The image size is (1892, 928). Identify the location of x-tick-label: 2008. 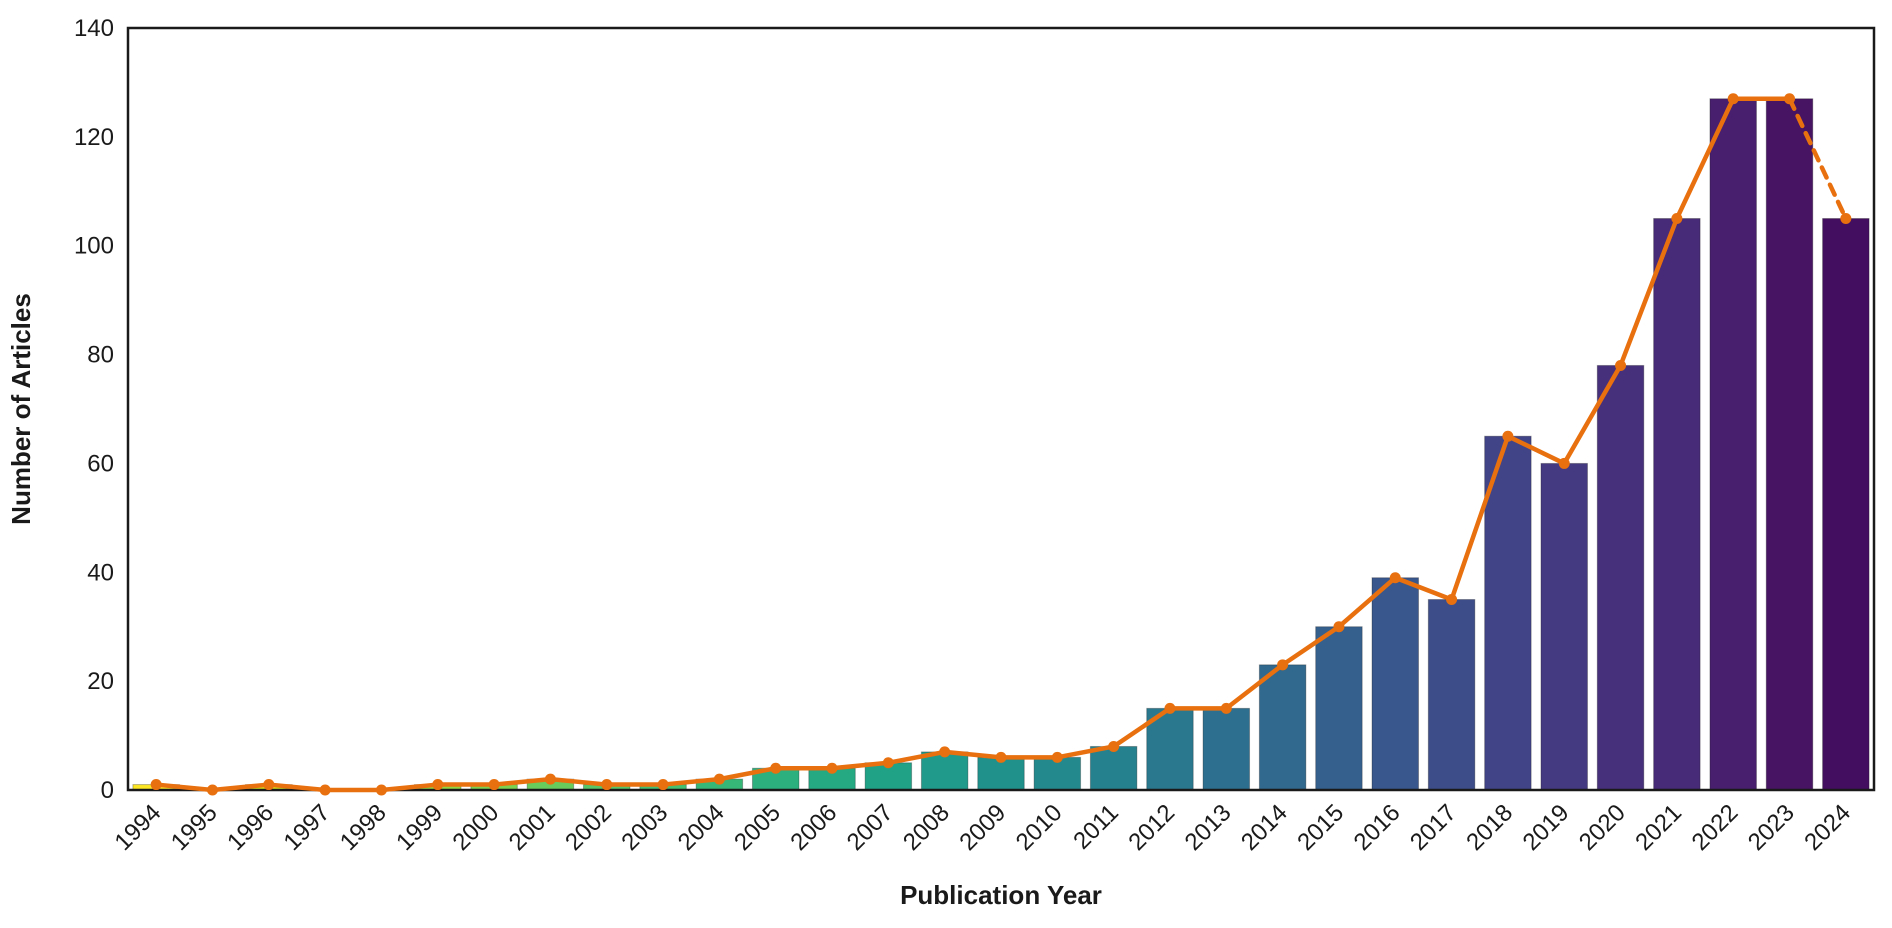
(926, 827).